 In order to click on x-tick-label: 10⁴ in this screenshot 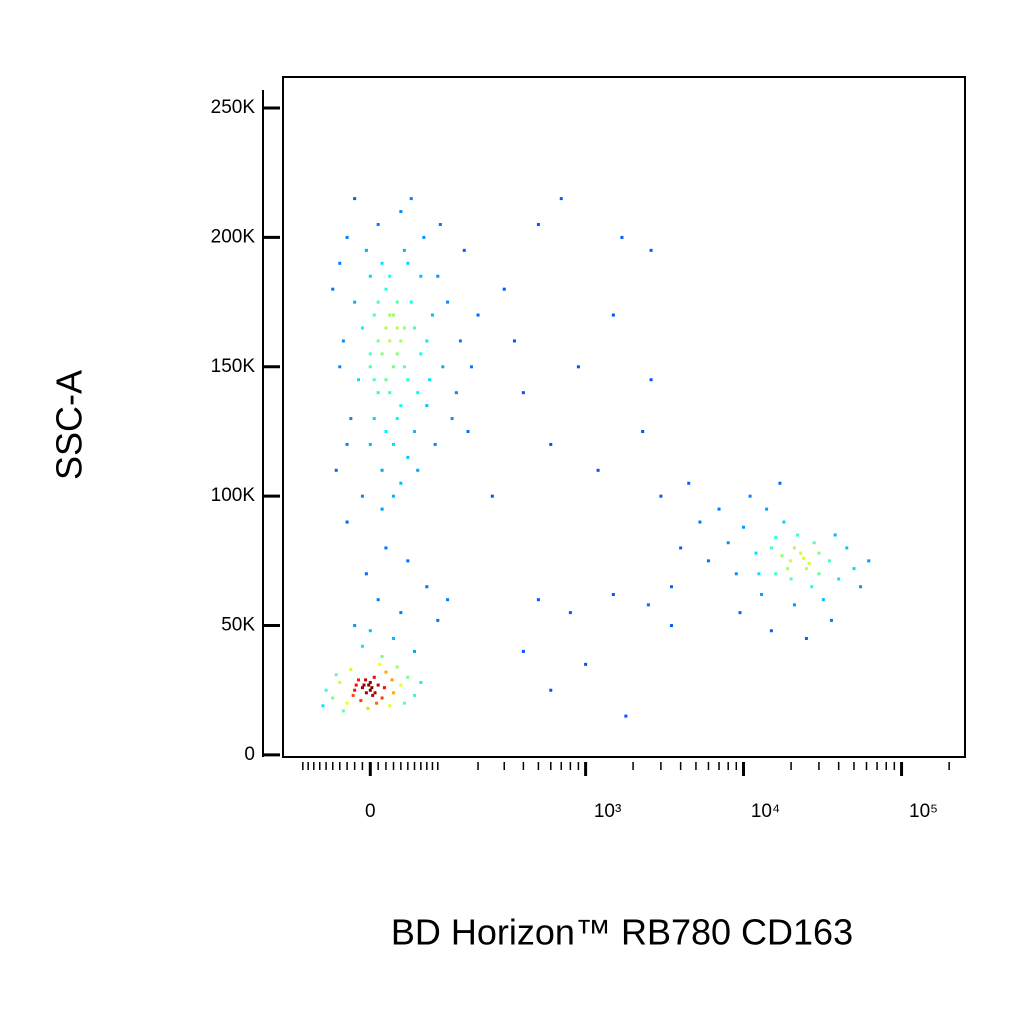, I will do `click(765, 811)`.